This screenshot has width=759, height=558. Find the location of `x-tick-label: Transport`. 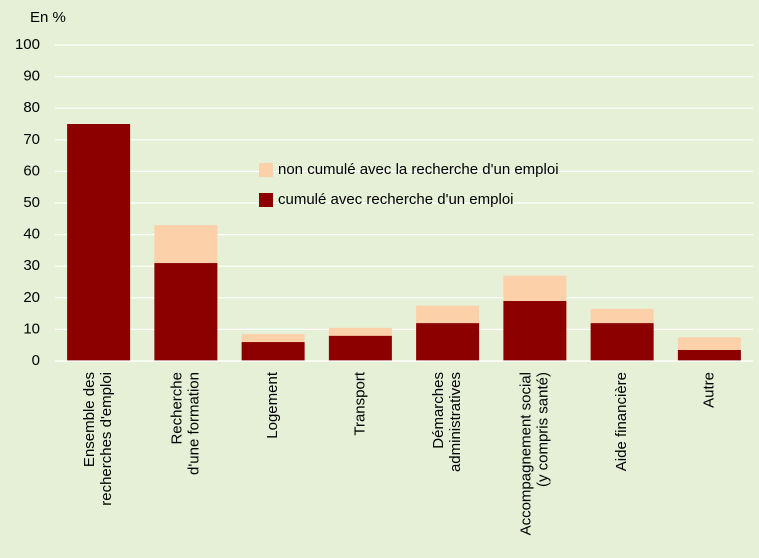

x-tick-label: Transport is located at coordinates (359, 403).